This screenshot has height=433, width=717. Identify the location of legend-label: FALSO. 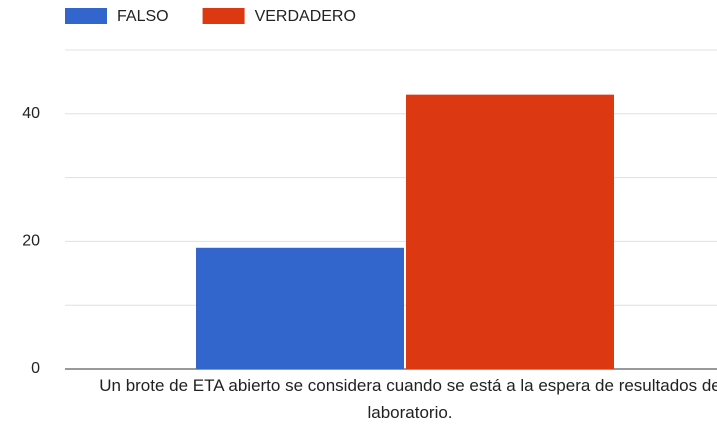
(143, 16).